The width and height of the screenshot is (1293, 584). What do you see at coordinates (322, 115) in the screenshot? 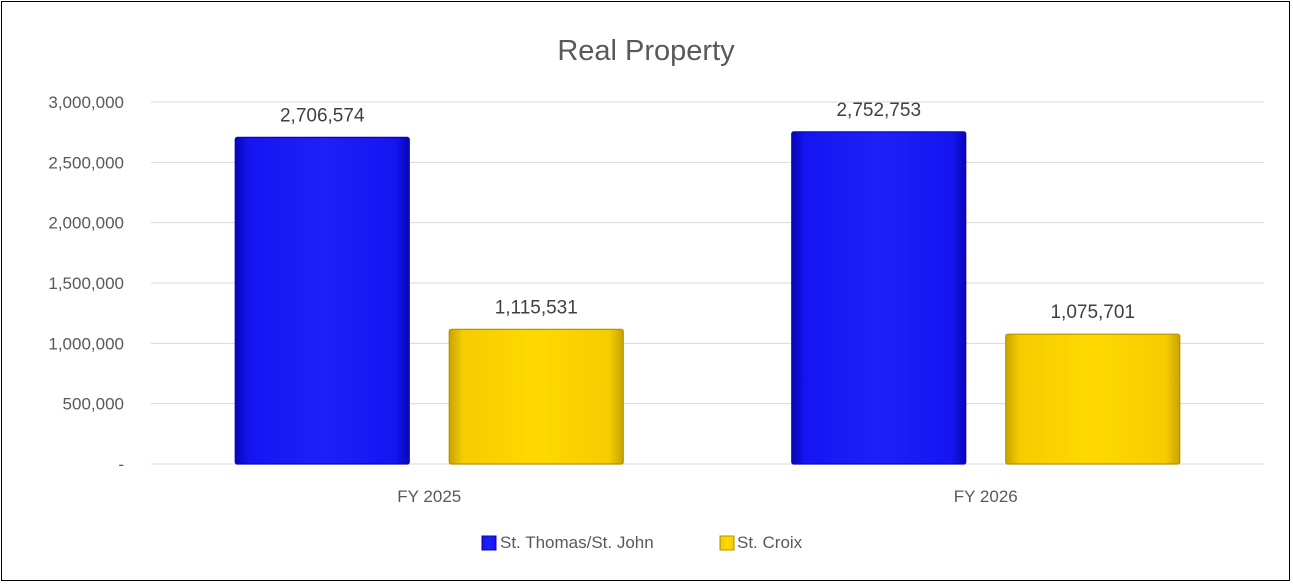
I see `data-label: 2,706,574` at bounding box center [322, 115].